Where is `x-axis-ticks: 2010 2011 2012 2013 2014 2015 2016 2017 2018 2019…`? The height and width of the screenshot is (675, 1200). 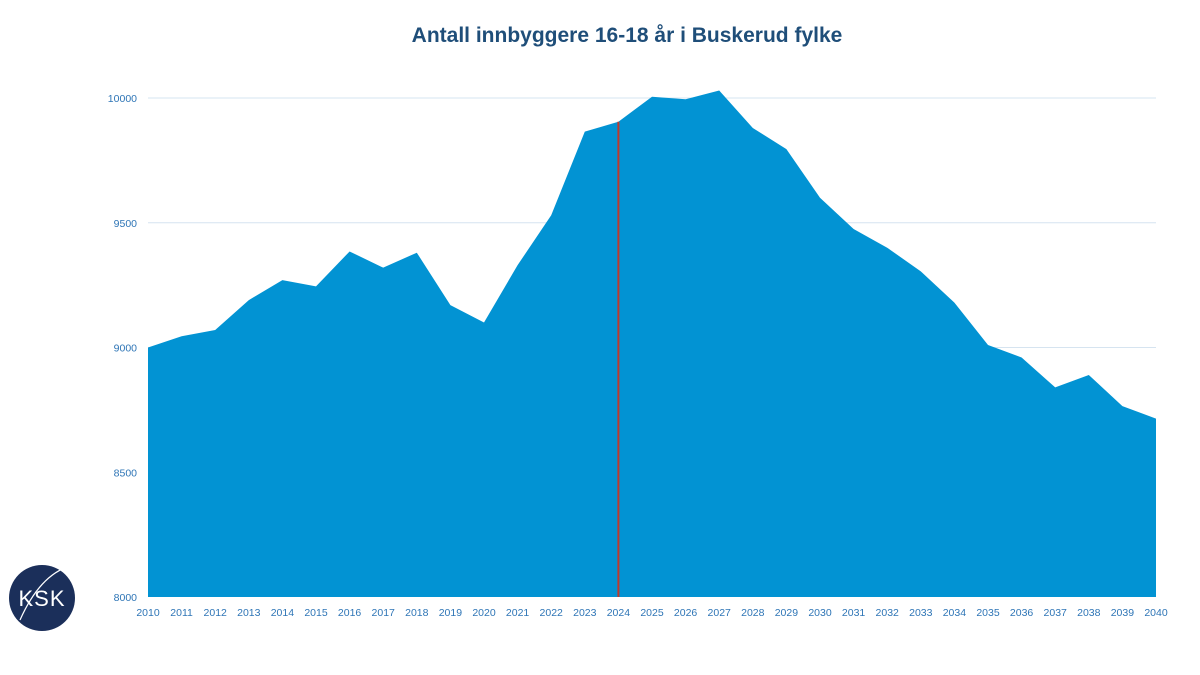 x-axis-ticks: 2010 2011 2012 2013 2014 2015 2016 2017 2018 2019… is located at coordinates (652, 613).